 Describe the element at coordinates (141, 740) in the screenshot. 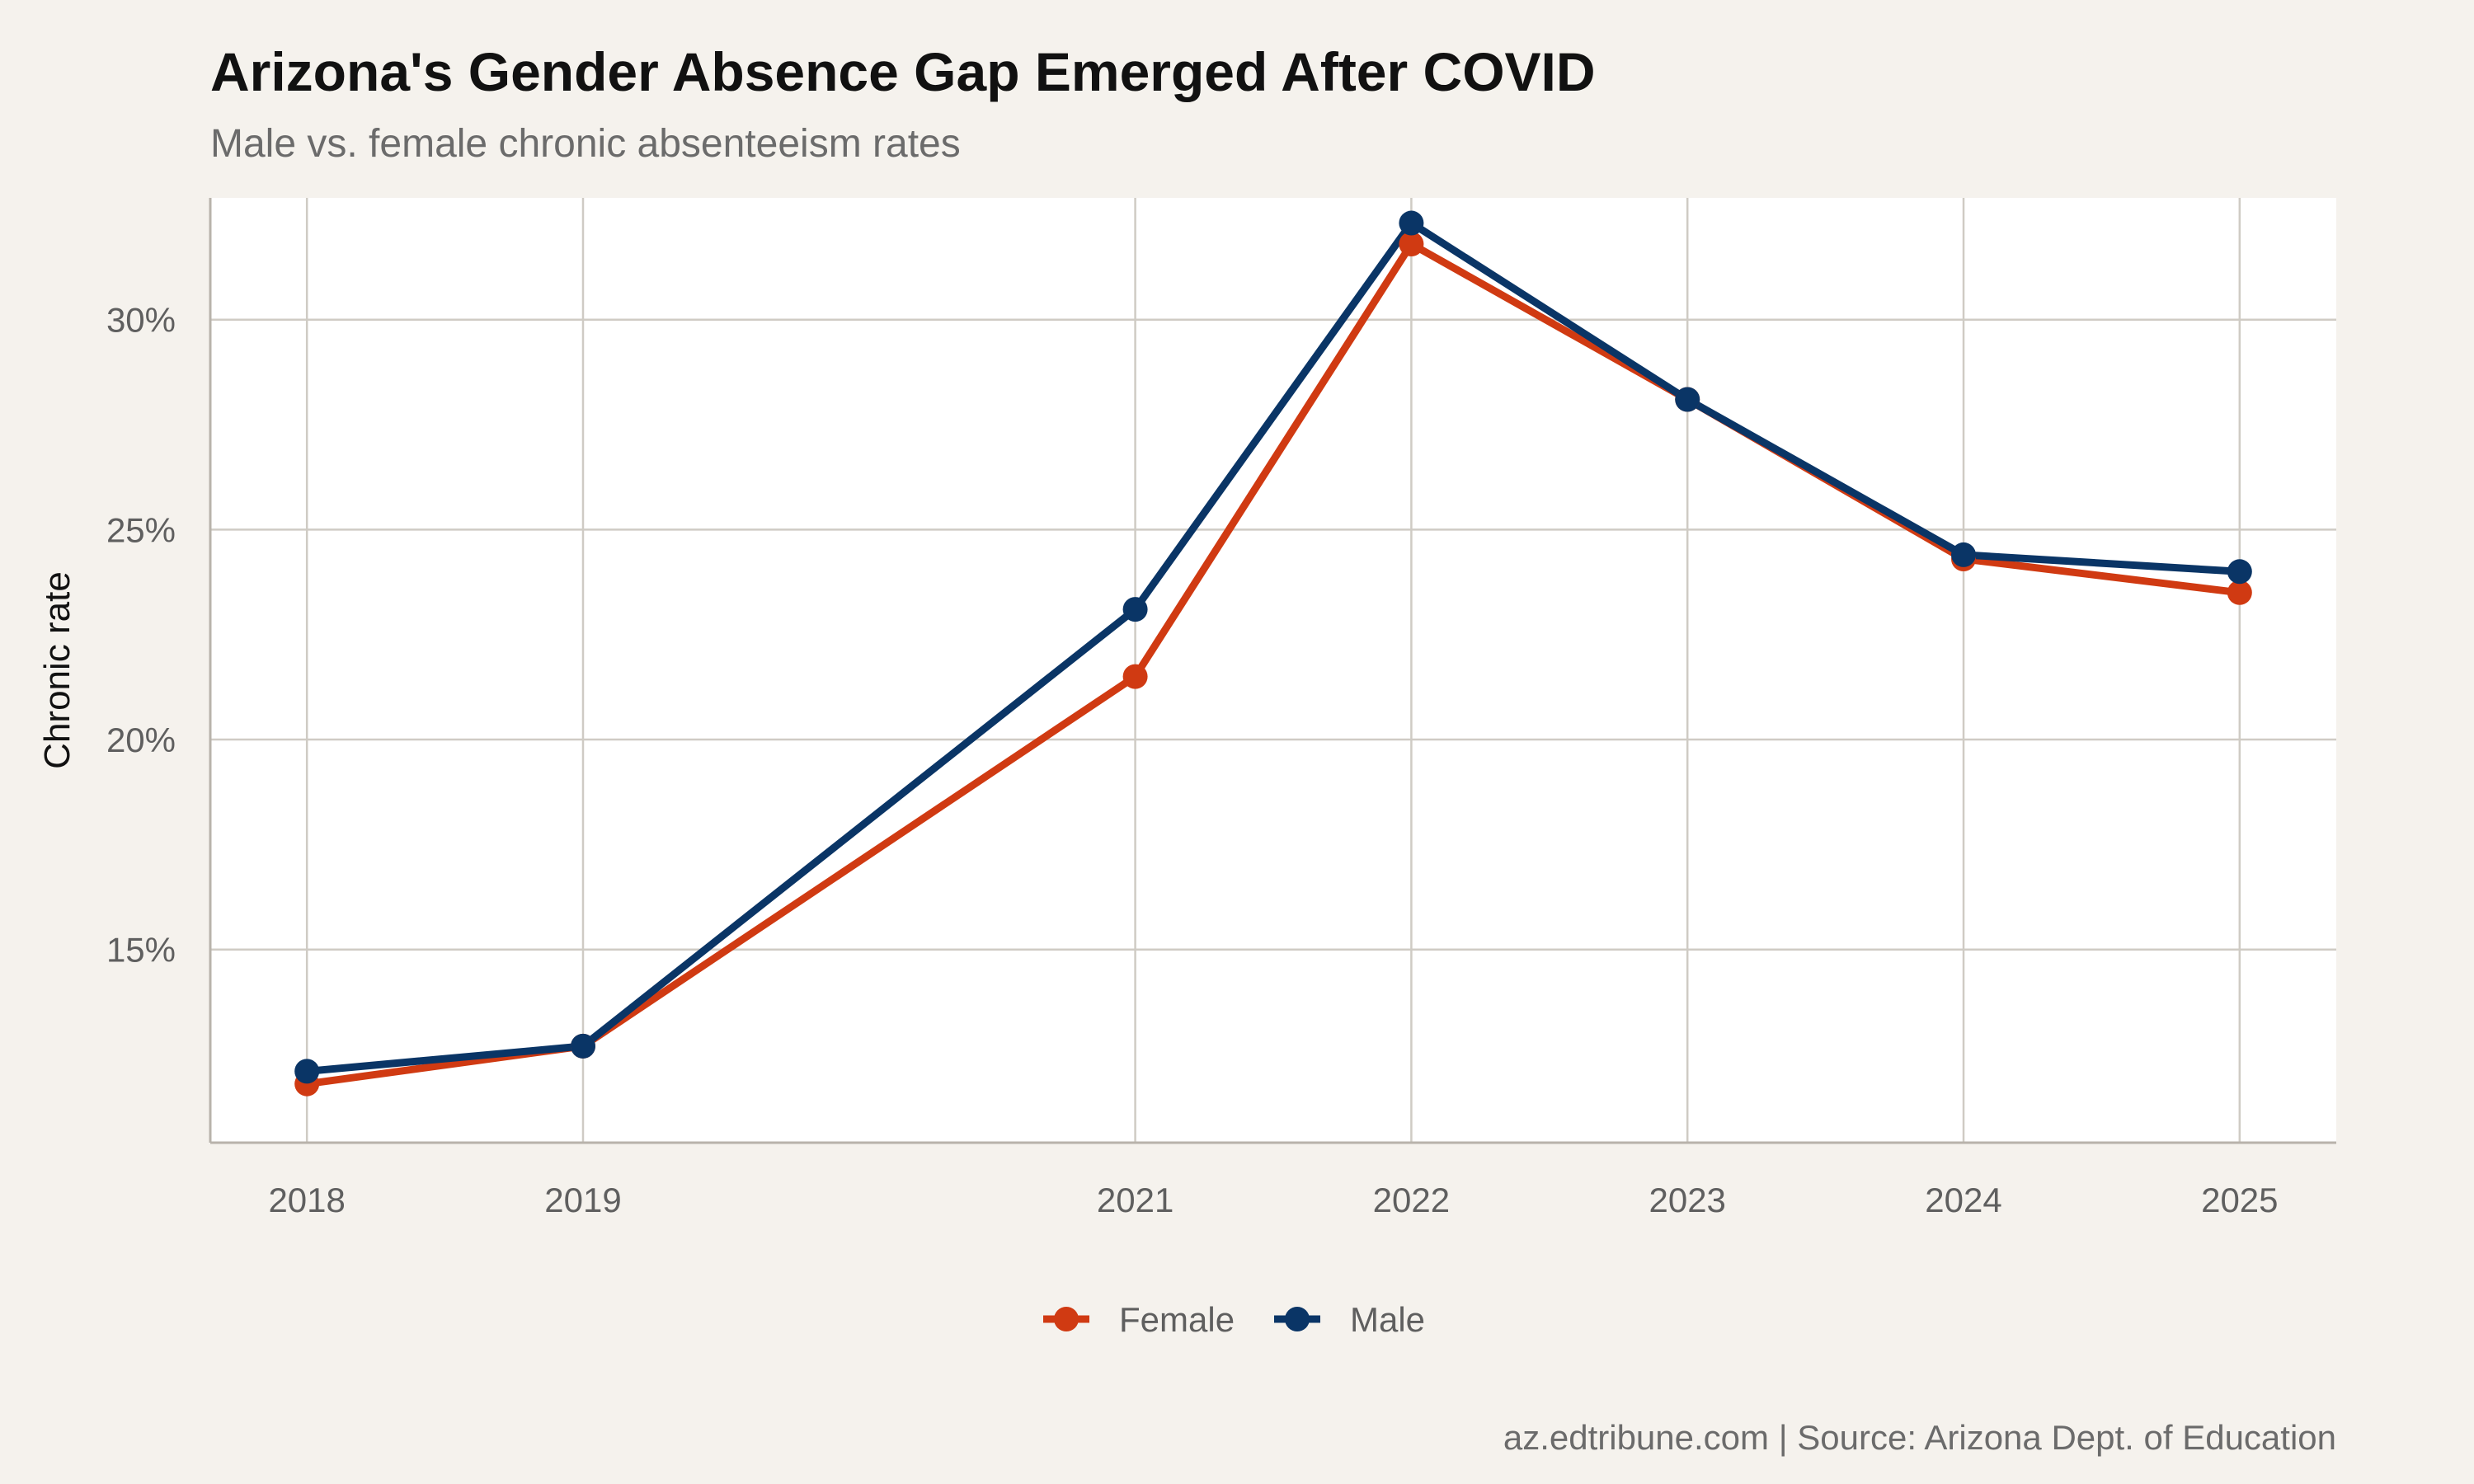

I see `y-tick-label: 20%` at that location.